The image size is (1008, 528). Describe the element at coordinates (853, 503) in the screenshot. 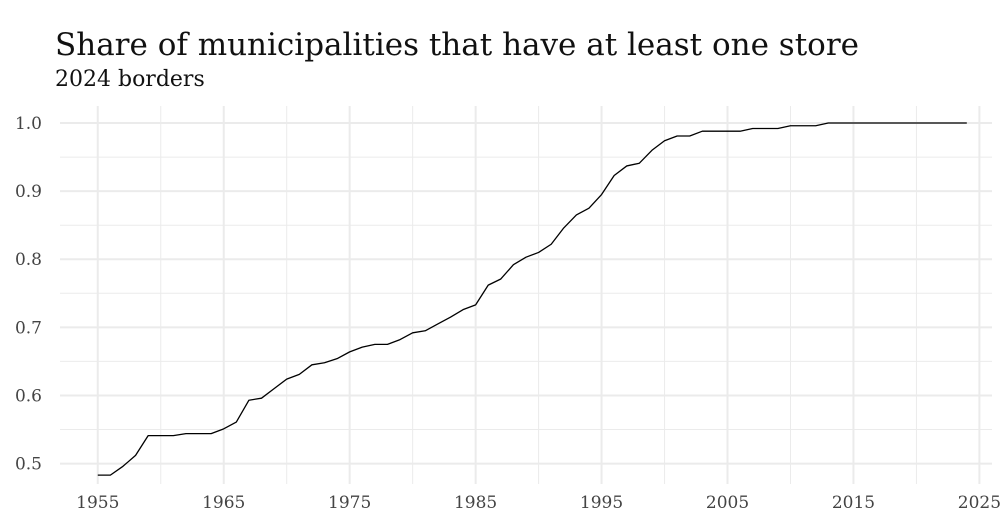

I see `x-tick-label: 2015` at that location.